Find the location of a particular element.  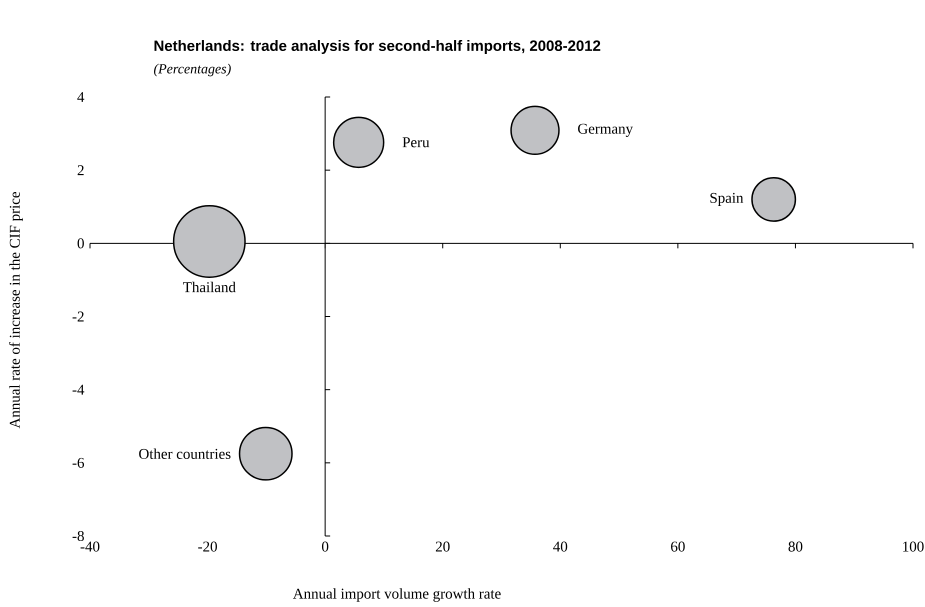

y-tick-label: -2 is located at coordinates (78, 317).